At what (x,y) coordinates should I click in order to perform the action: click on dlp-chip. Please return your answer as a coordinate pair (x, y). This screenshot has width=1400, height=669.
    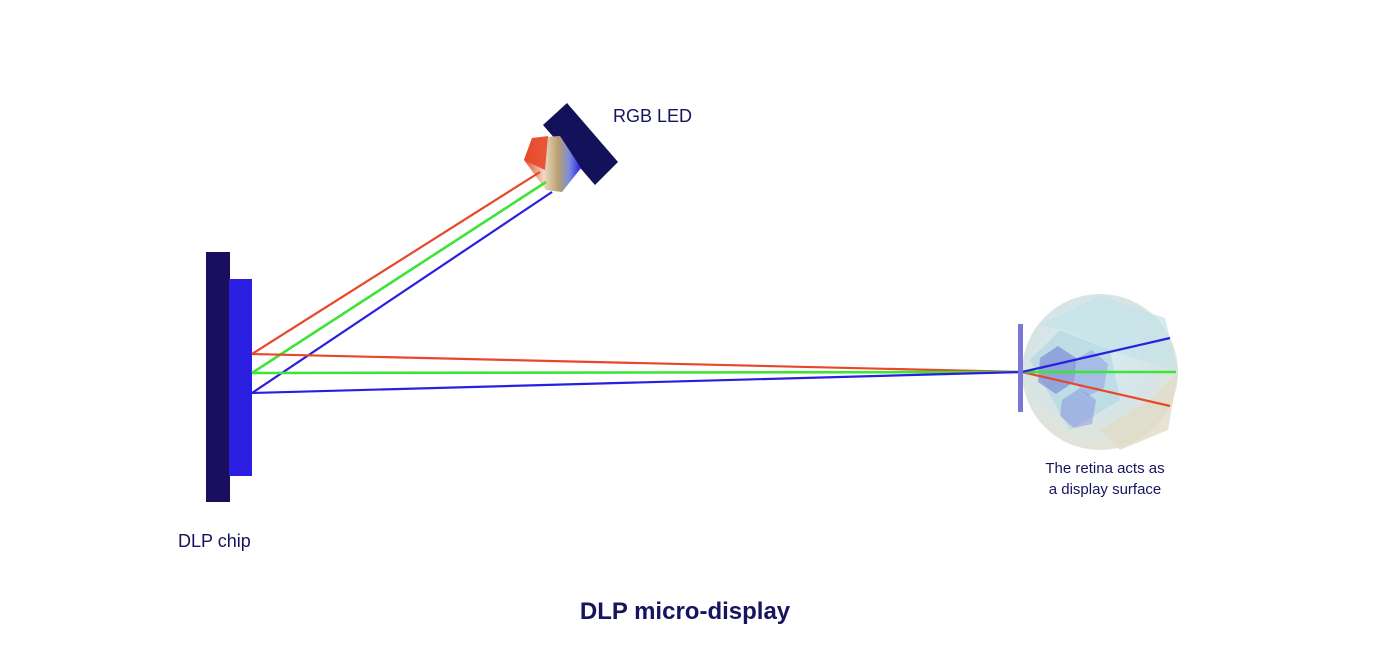
    Looking at the image, I should click on (229, 377).